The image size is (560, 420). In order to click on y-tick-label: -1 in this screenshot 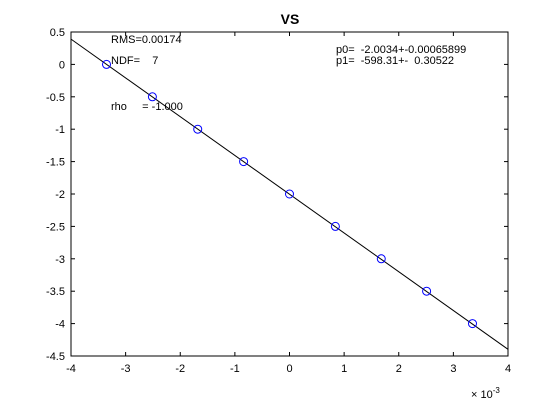, I will do `click(60, 130)`.